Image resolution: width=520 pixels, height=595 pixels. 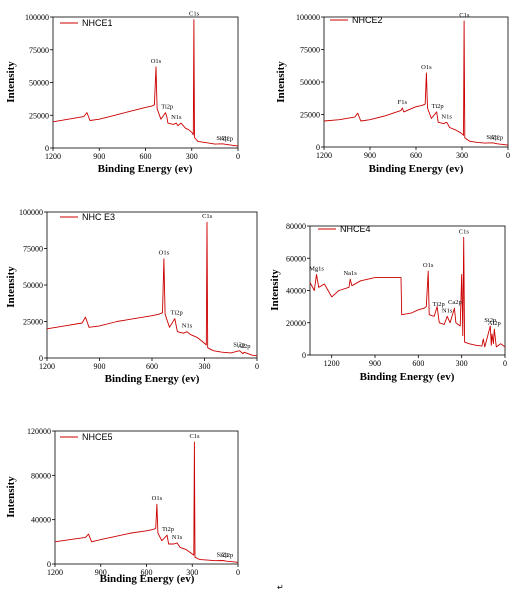 What do you see at coordinates (98, 217) in the screenshot?
I see `legend-label: NHC E3` at bounding box center [98, 217].